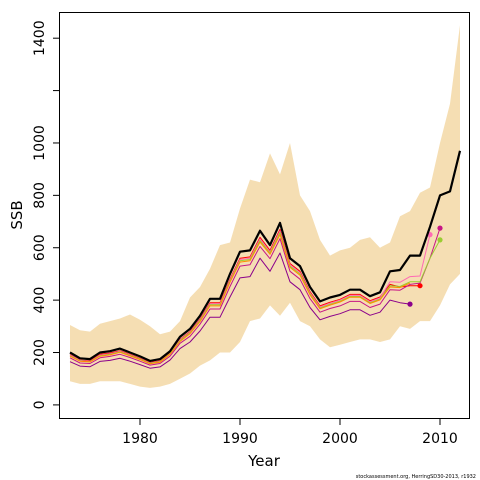 Image resolution: width=480 pixels, height=480 pixels. I want to click on series-end-point-retro4, so click(440, 240).